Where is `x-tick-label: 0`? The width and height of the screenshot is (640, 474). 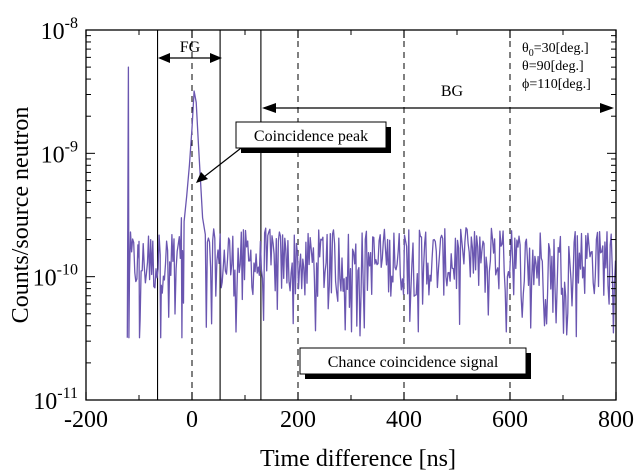
x-tick-label: 0 is located at coordinates (192, 420).